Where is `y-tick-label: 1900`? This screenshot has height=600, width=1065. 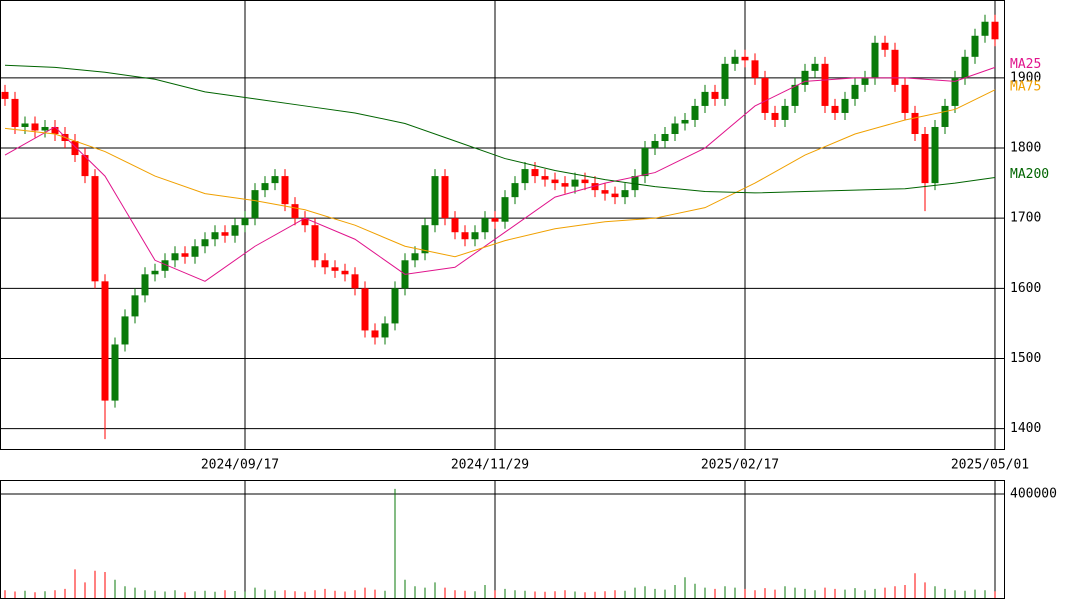 y-tick-label: 1900 is located at coordinates (1025, 77).